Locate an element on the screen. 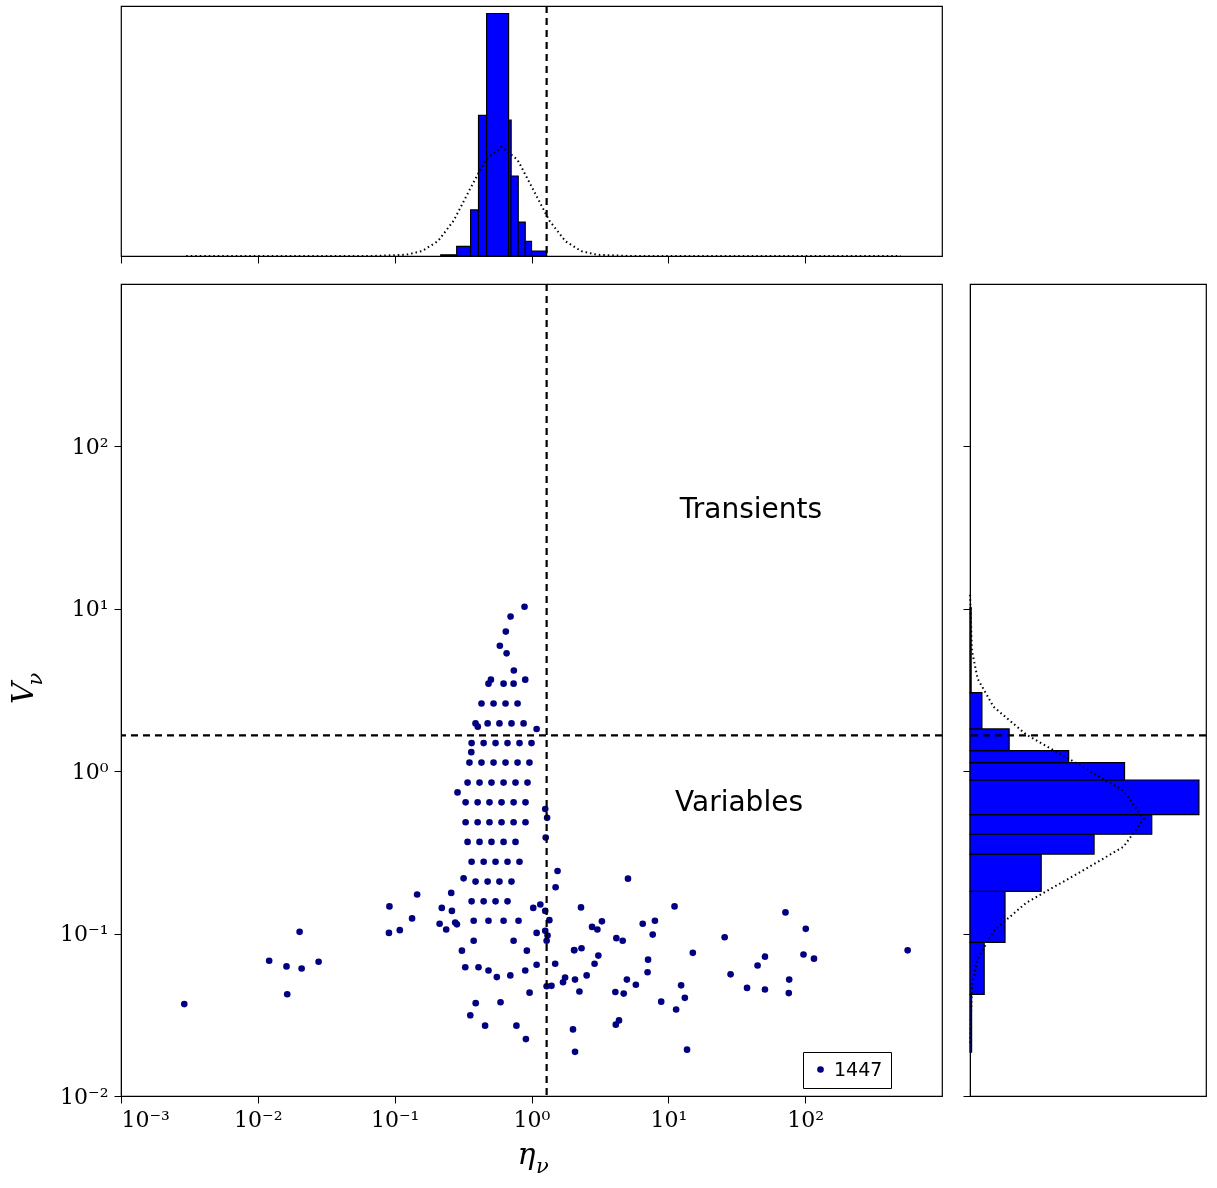  annotation: Transients is located at coordinates (750, 508).